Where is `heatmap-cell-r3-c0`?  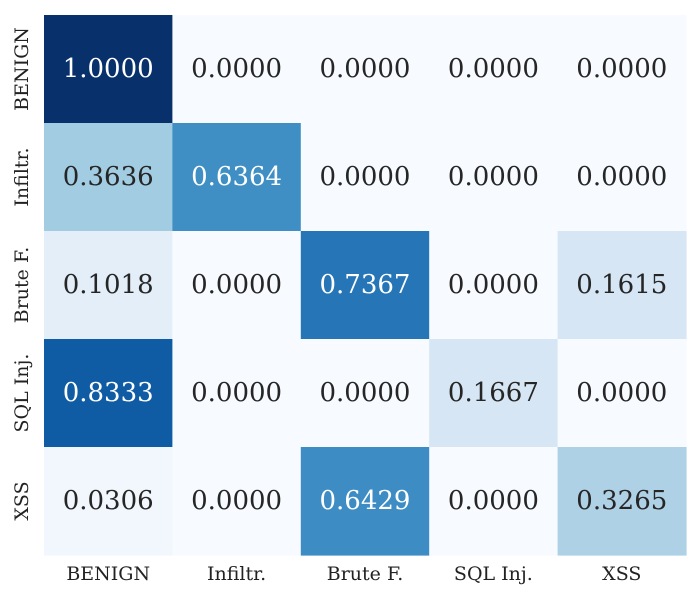 heatmap-cell-r3-c0 is located at coordinates (108, 393).